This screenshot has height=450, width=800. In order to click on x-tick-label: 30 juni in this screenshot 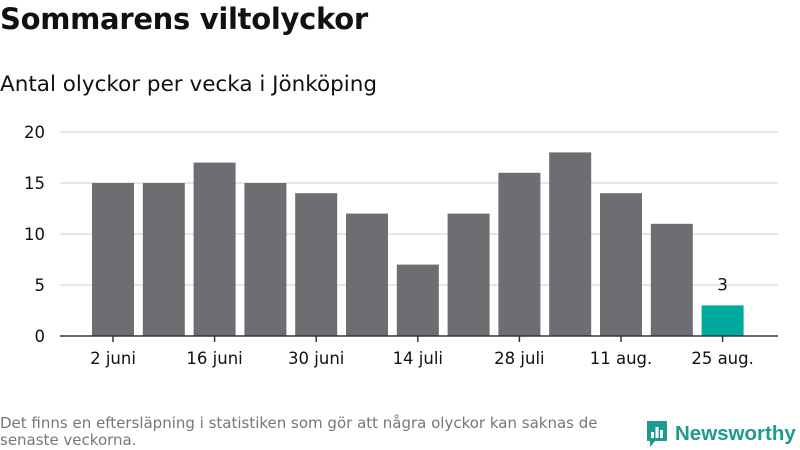, I will do `click(316, 358)`.